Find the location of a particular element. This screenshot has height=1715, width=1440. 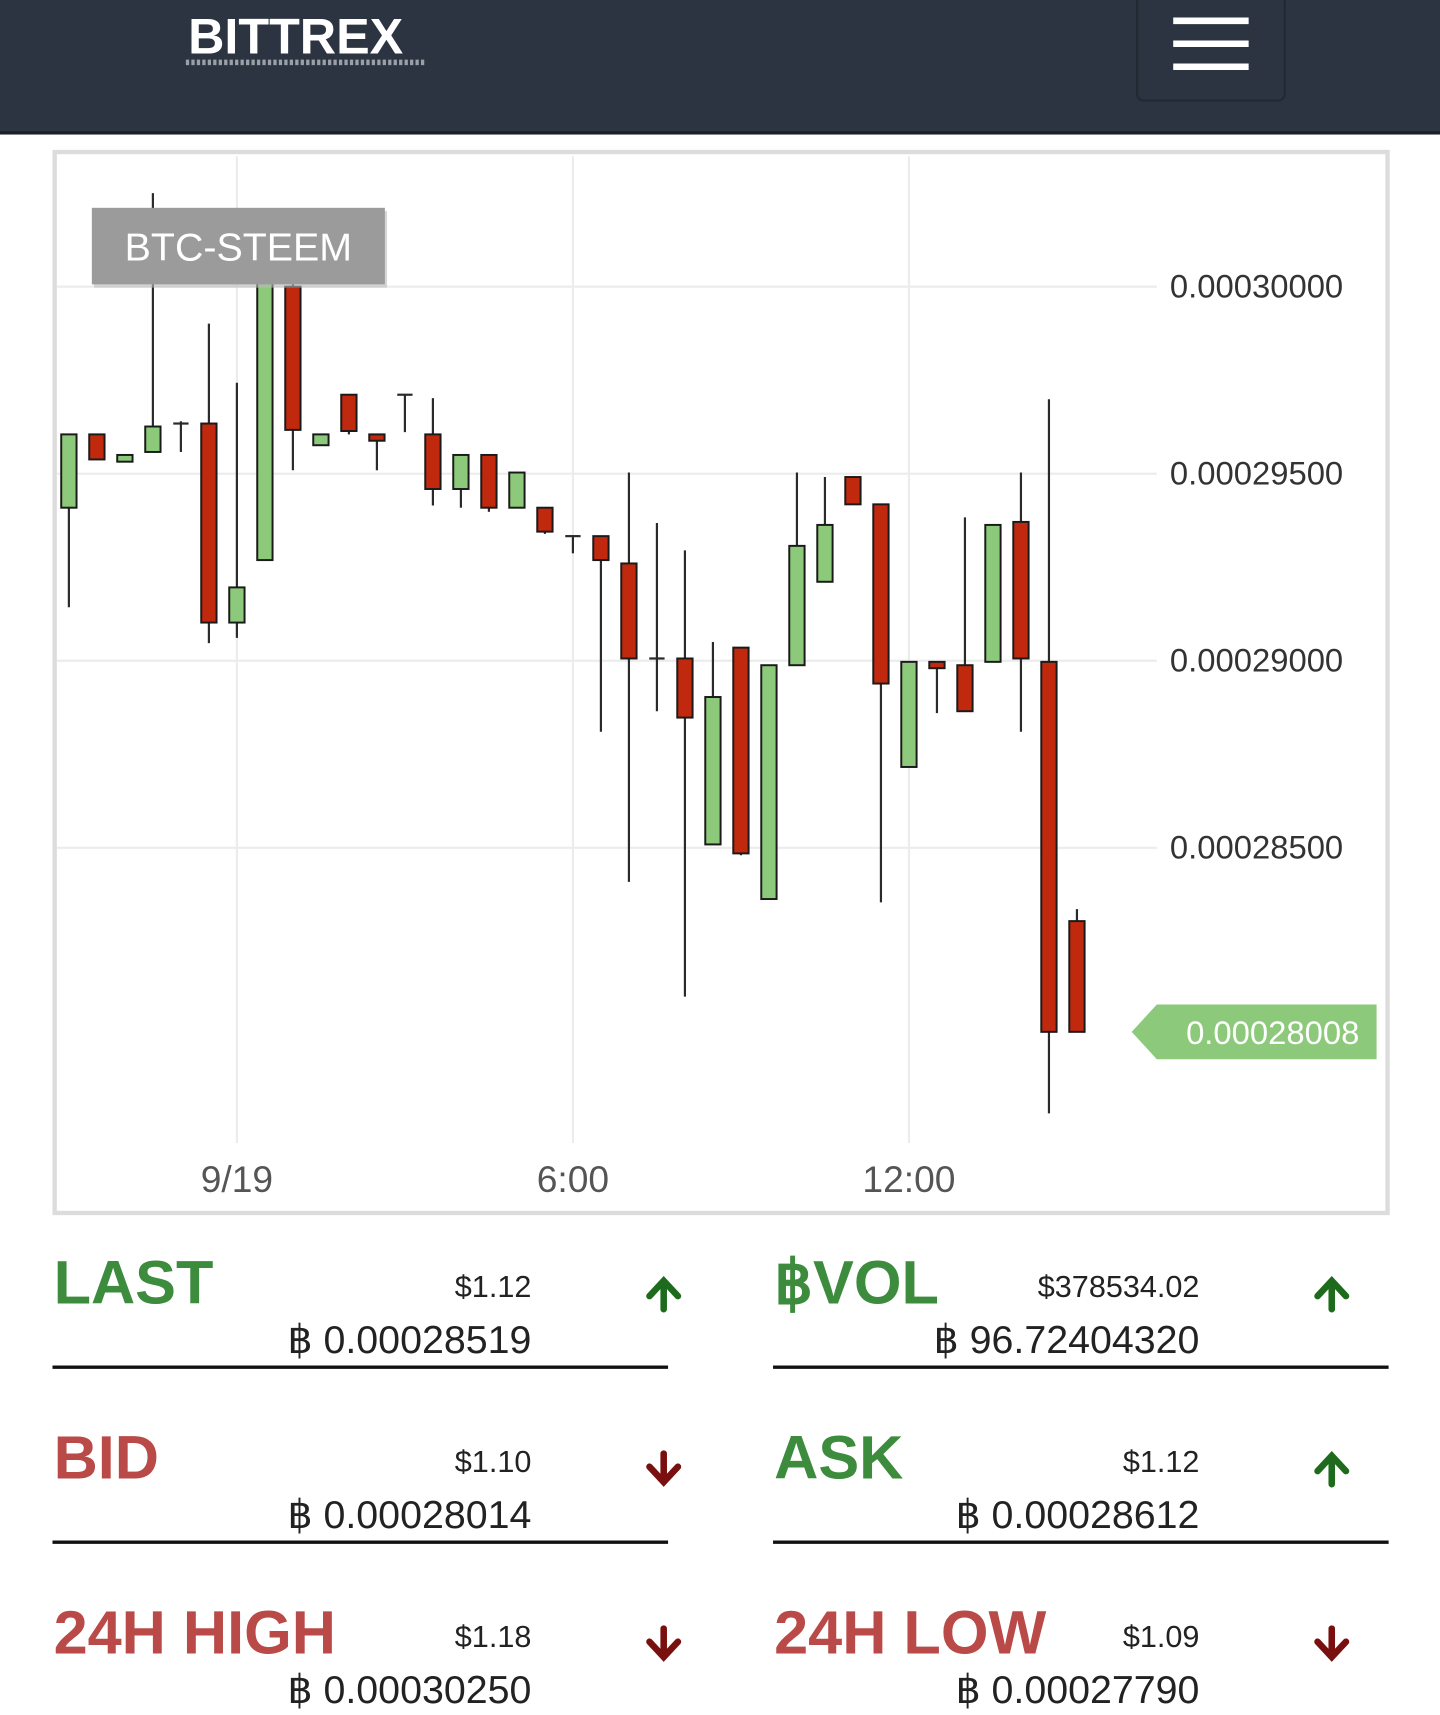

stat-btc: ฿ 0.00030250 is located at coordinates (410, 1690).